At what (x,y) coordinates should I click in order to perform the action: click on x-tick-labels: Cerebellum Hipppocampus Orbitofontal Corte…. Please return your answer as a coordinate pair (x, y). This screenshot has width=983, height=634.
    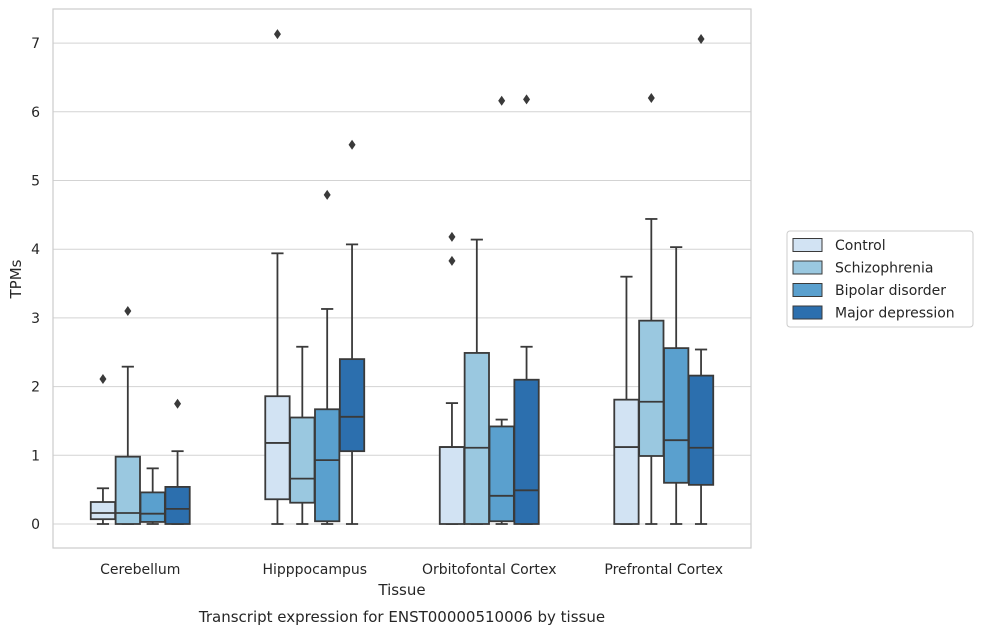
    Looking at the image, I should click on (411, 570).